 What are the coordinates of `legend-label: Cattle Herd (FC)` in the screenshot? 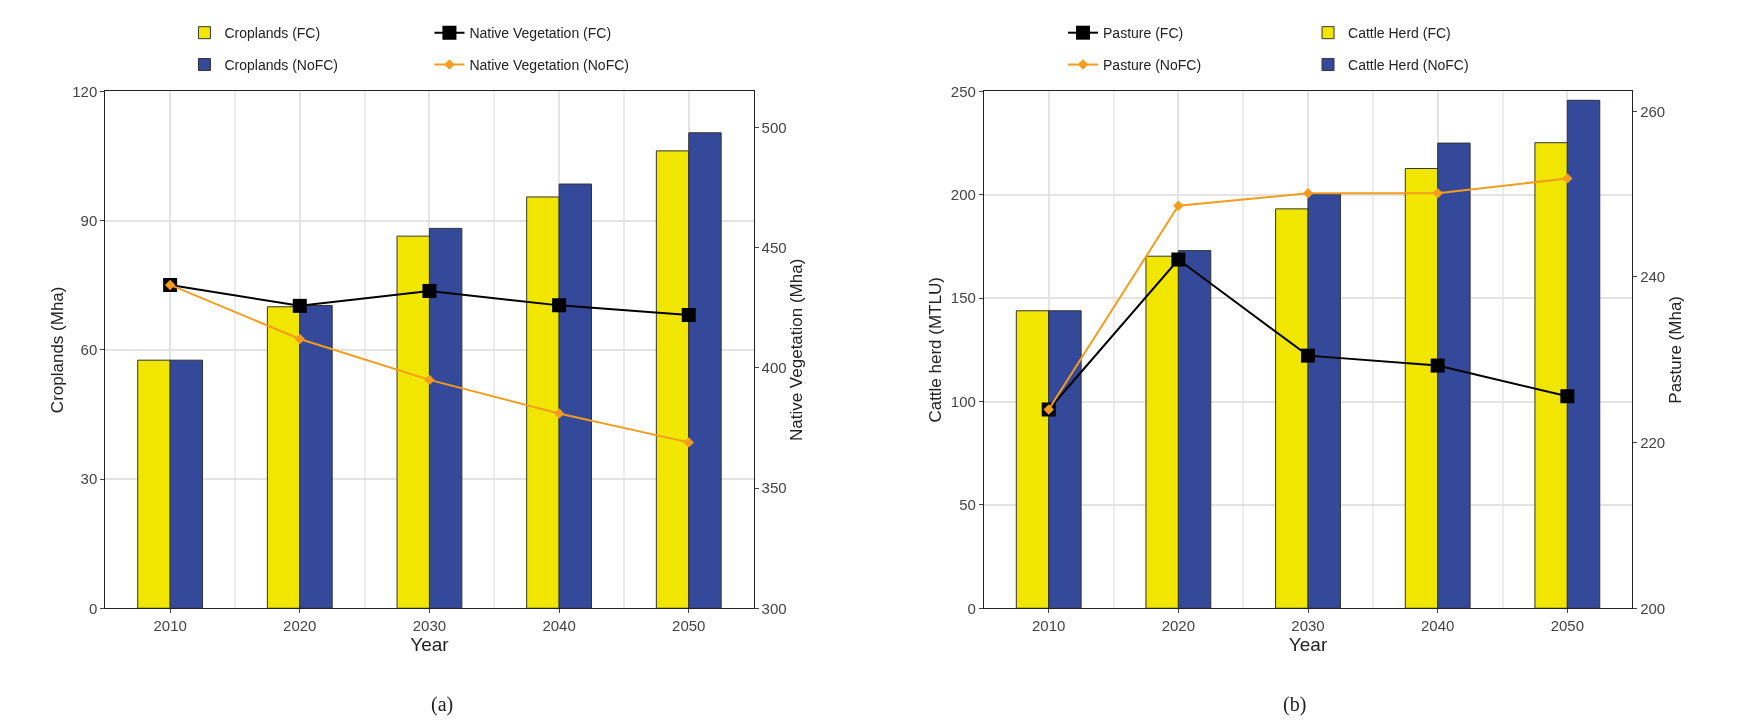 It's located at (1399, 33).